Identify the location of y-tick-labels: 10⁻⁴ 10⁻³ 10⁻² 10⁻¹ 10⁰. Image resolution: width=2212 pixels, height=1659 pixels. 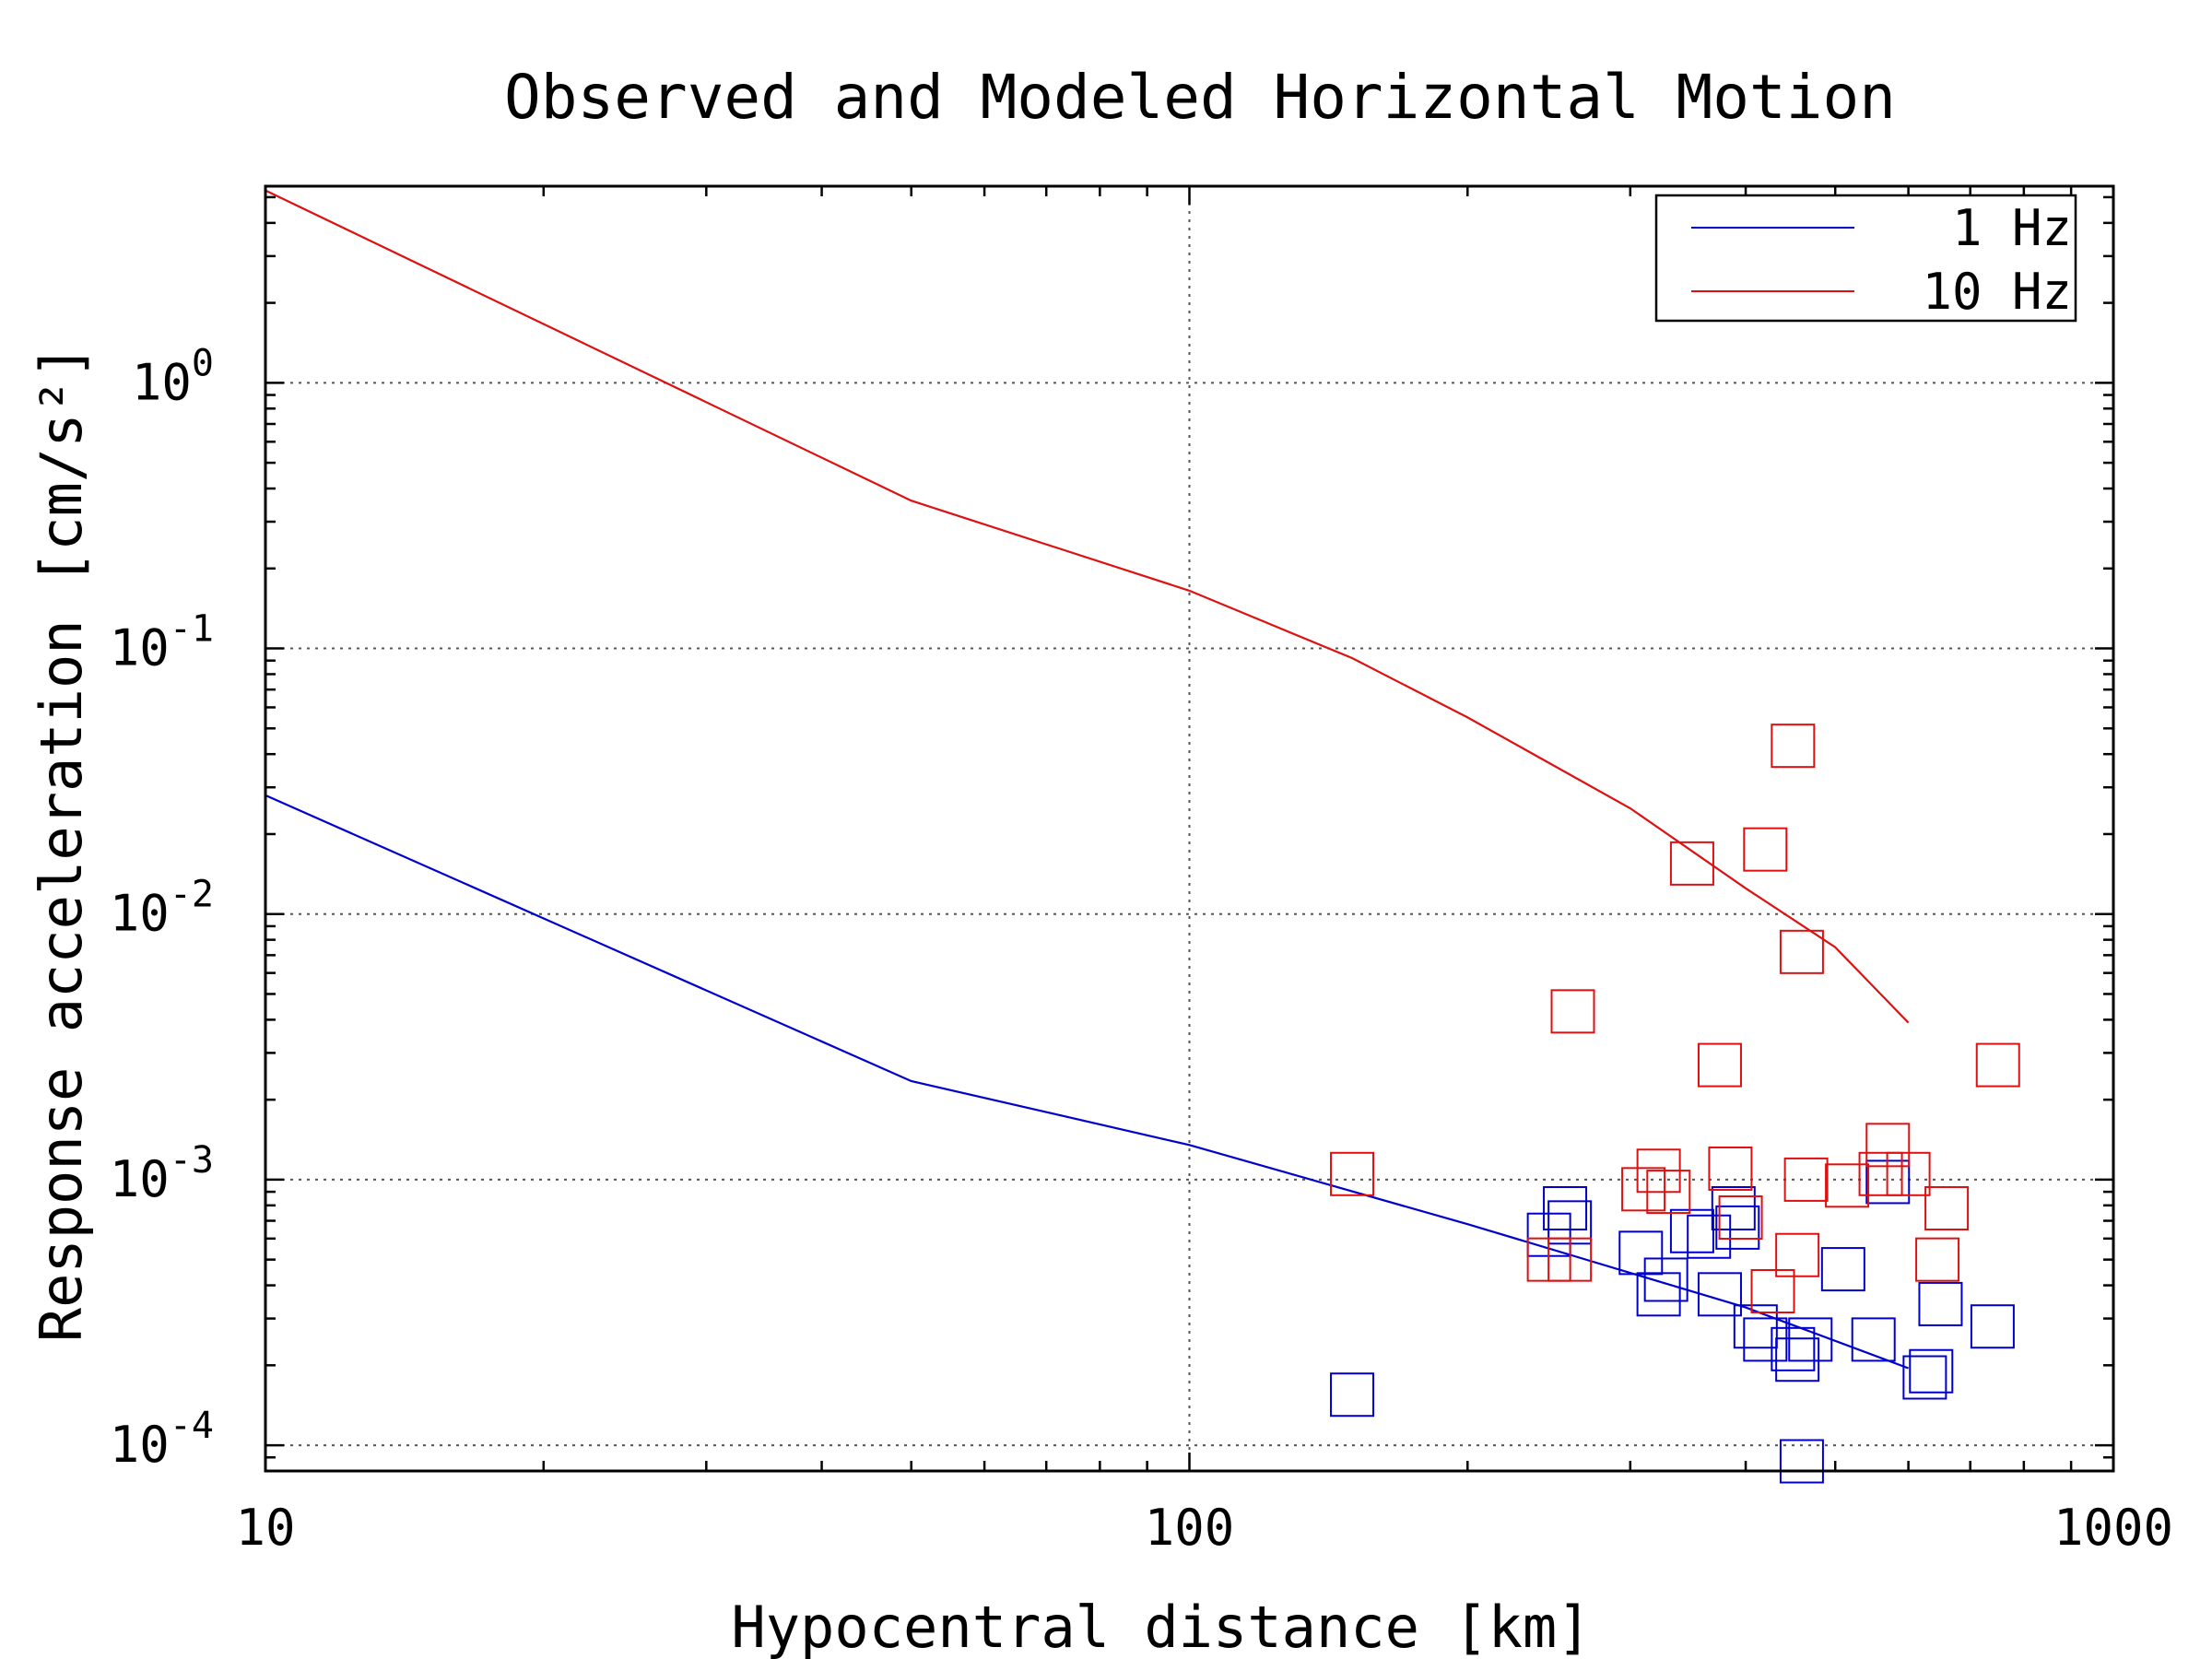
(162, 908).